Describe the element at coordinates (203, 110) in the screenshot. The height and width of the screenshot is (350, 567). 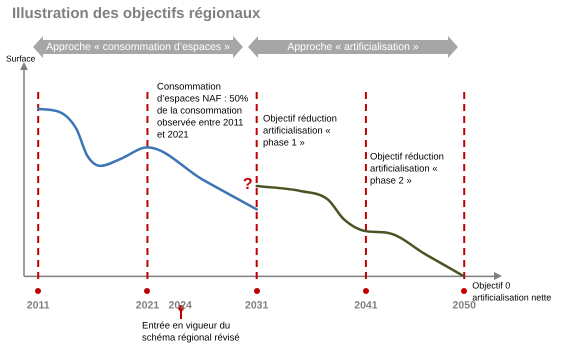
I see `annotation: Consommation d’espaces NAF : 50% de la consommation observée entre 2011 et 2021` at that location.